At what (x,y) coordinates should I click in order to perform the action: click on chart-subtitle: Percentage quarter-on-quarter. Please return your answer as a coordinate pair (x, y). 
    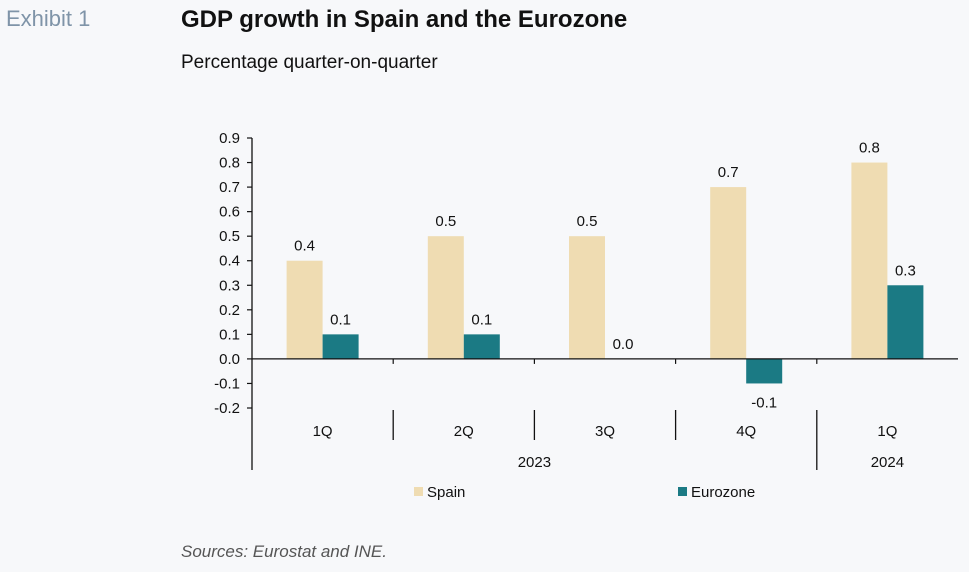
    Looking at the image, I should click on (309, 62).